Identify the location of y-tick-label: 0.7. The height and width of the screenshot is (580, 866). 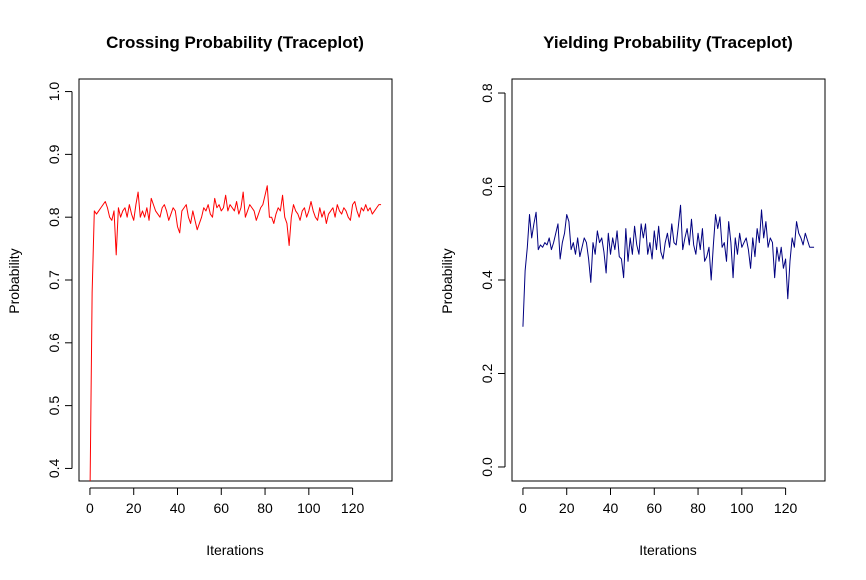
(54, 280).